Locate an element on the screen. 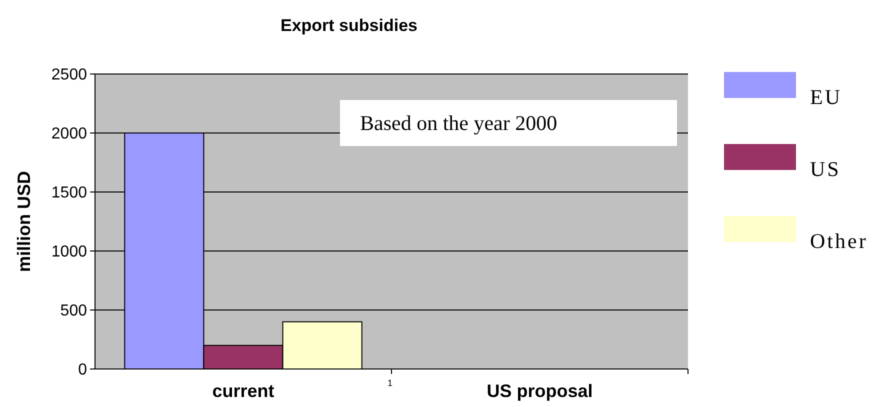 The width and height of the screenshot is (889, 407). x-tick-label: US proposal is located at coordinates (539, 391).